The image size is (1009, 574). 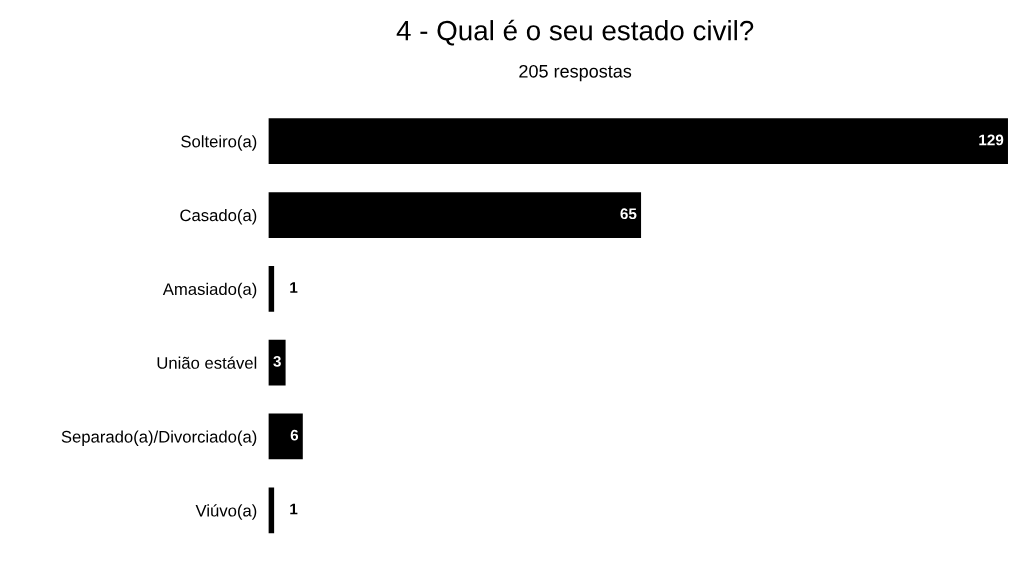 I want to click on data-label: 3, so click(x=277, y=361).